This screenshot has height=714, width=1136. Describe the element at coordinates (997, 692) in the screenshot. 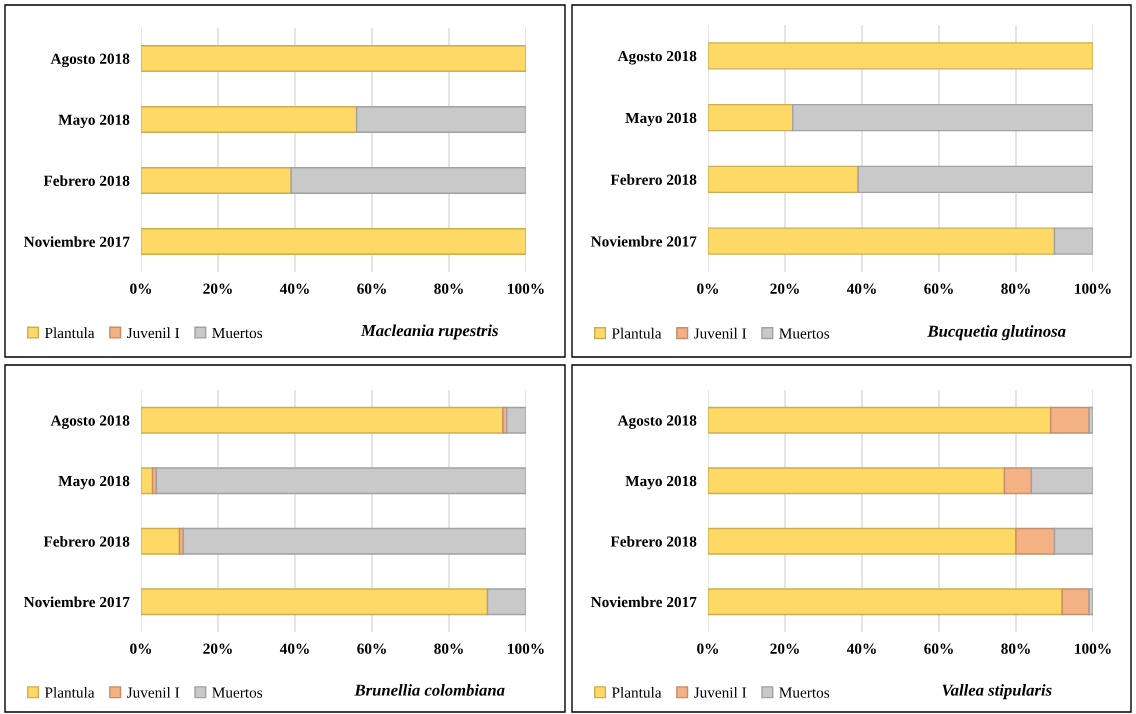

I see `text: Vallea stipularis` at that location.